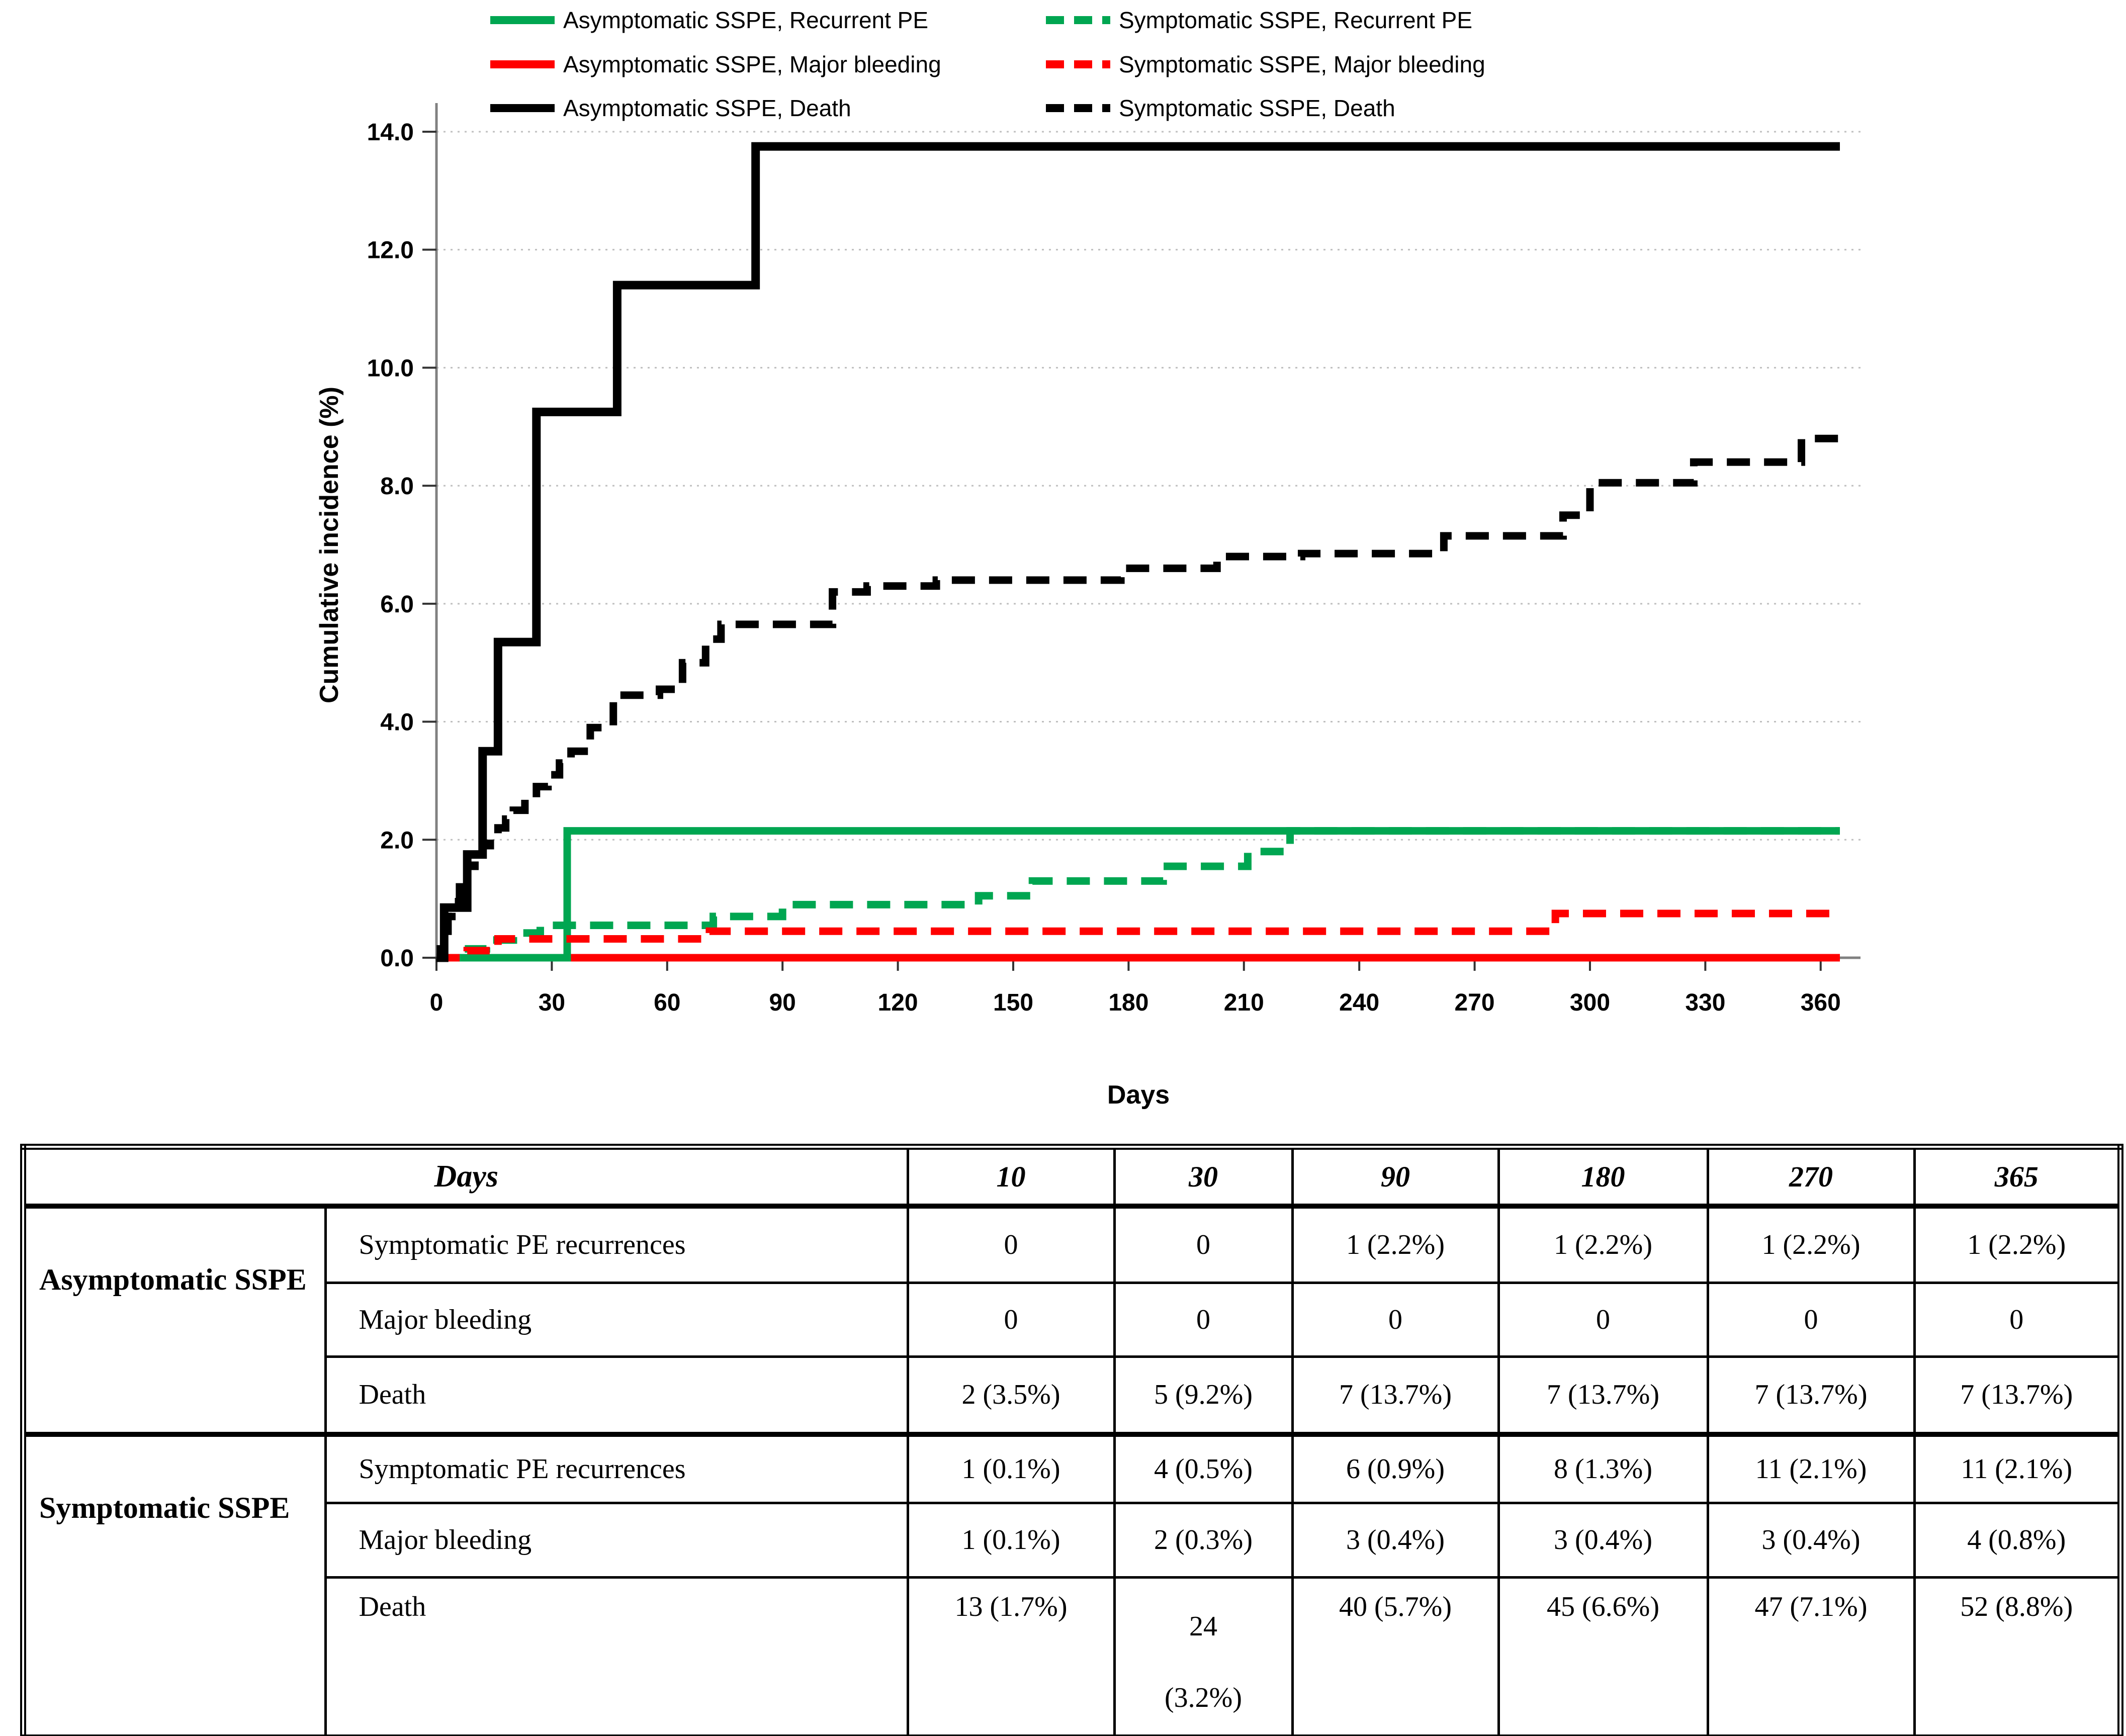 The height and width of the screenshot is (1736, 2126). I want to click on value-cell: 45 (6.6%), so click(1603, 1656).